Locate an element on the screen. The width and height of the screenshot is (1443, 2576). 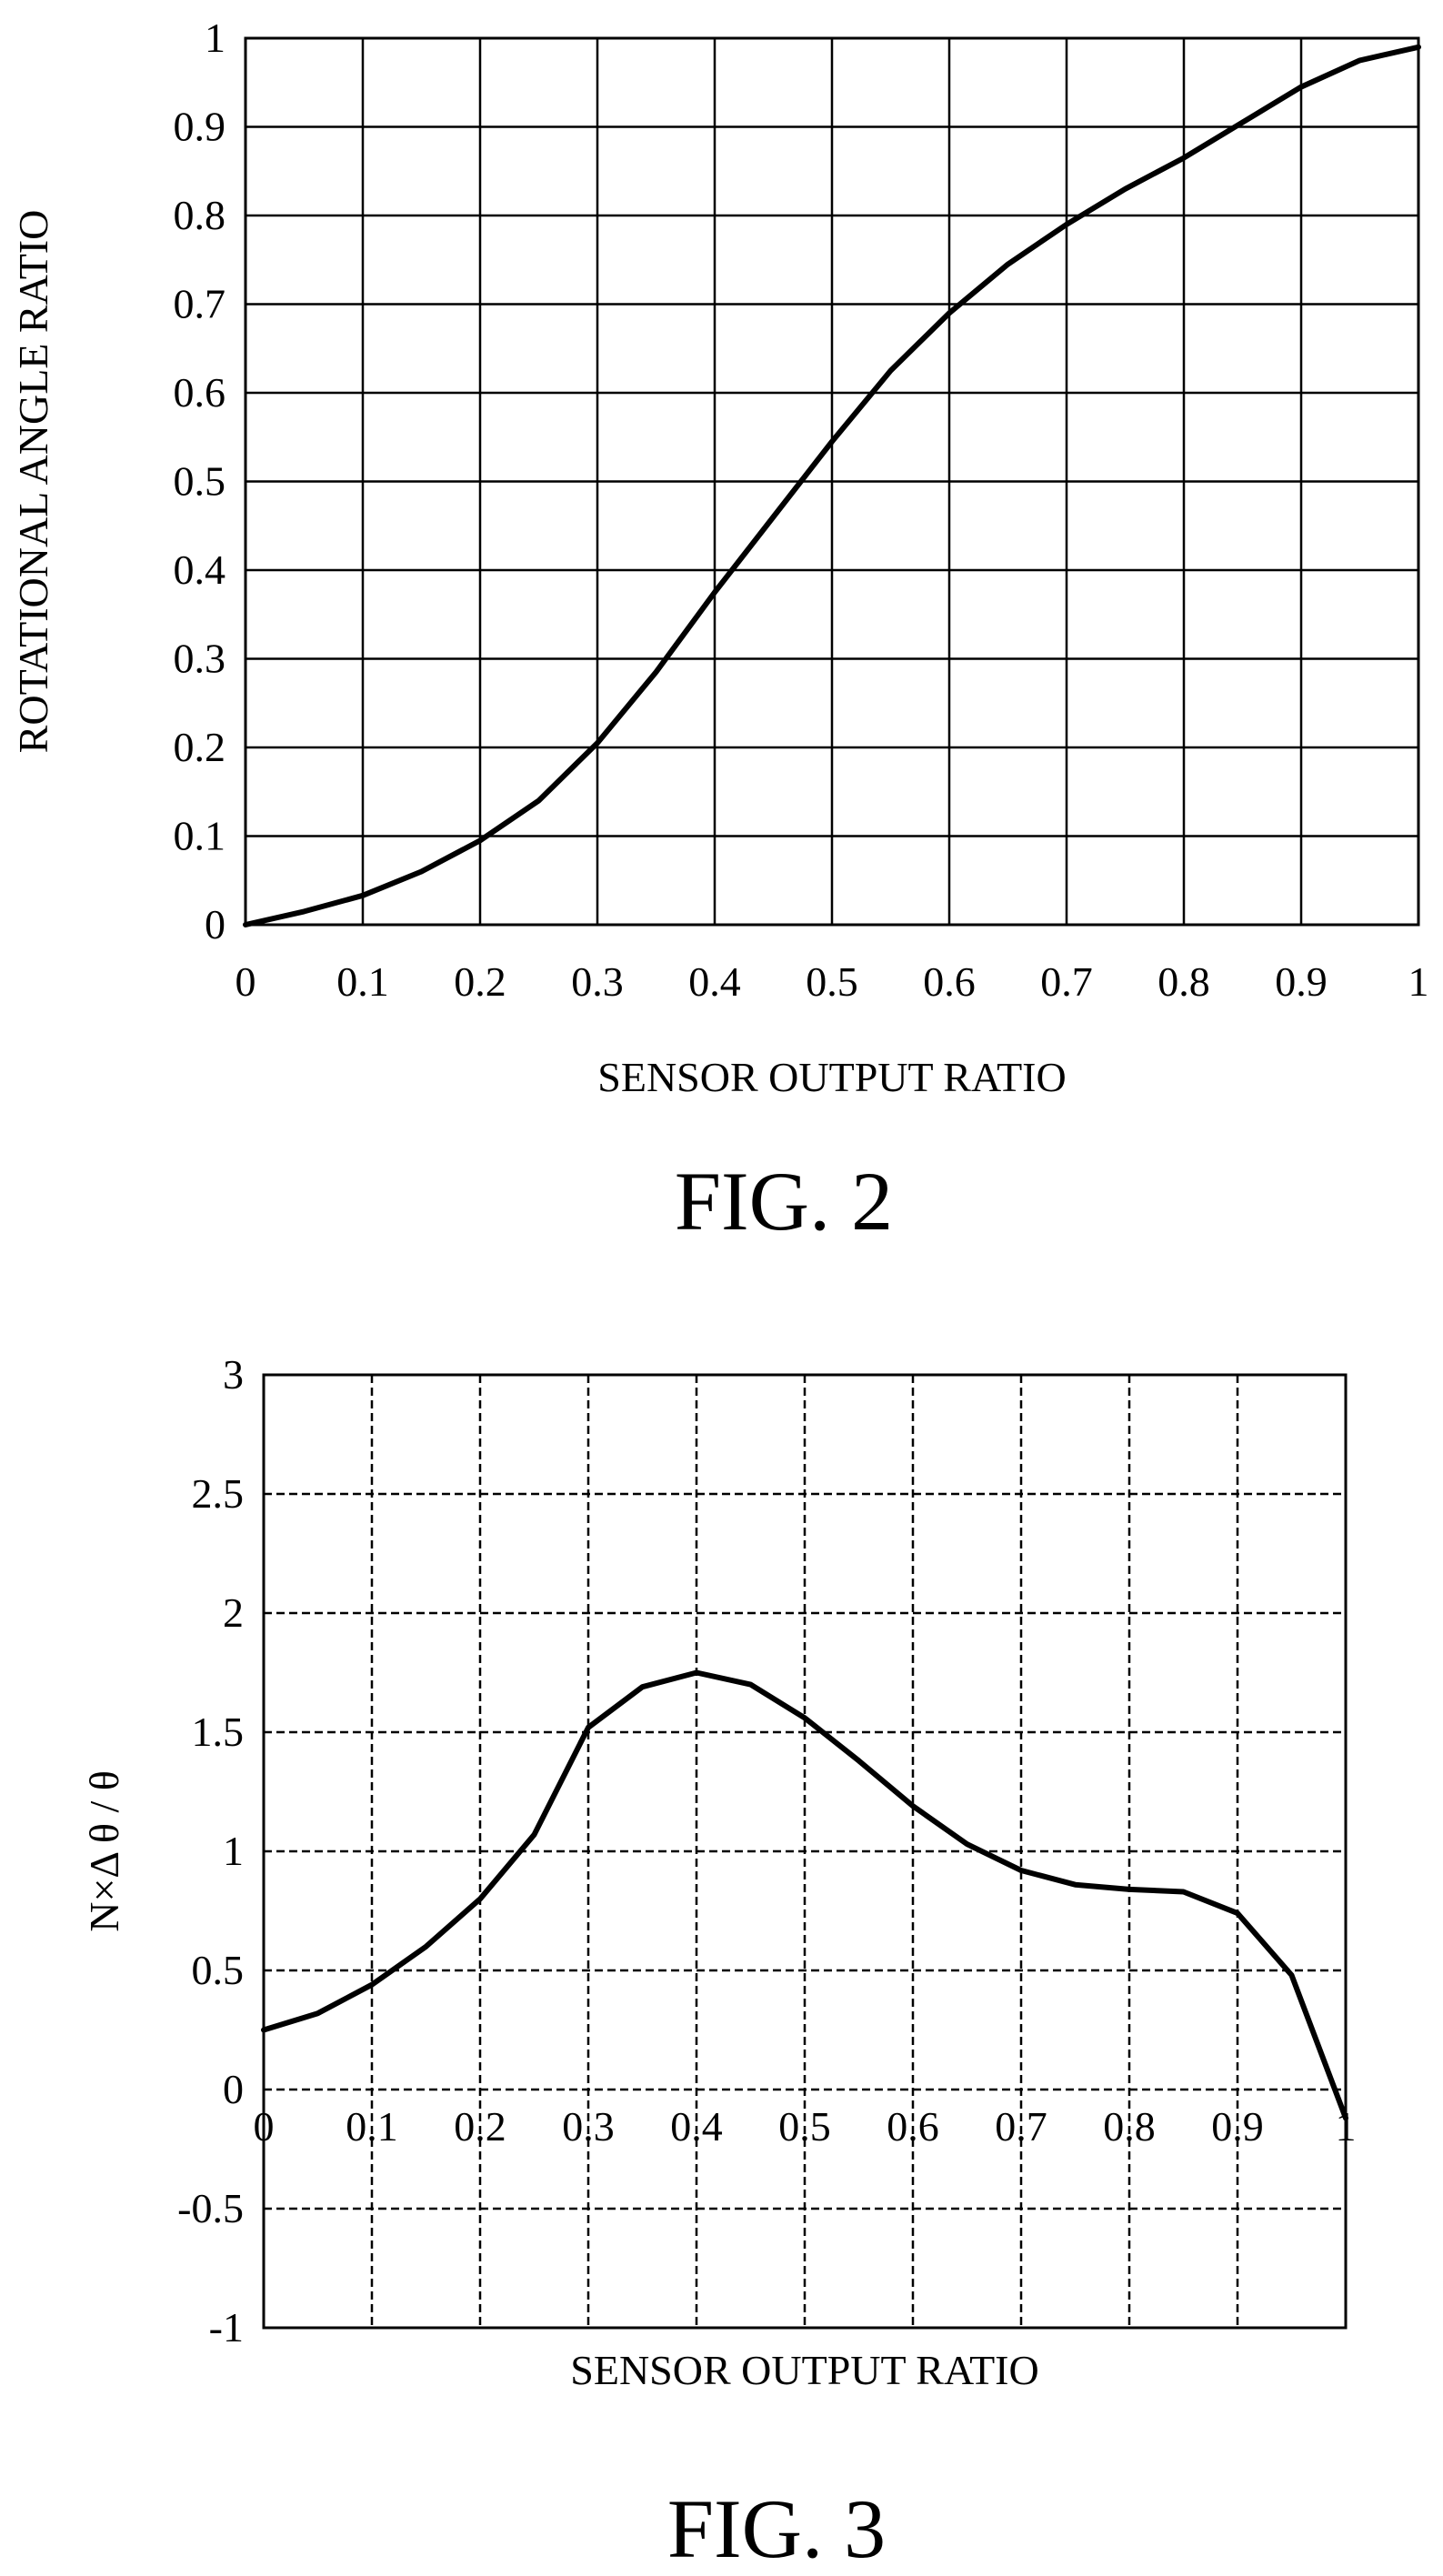
y-tick-label: 2.5 is located at coordinates (218, 1494).